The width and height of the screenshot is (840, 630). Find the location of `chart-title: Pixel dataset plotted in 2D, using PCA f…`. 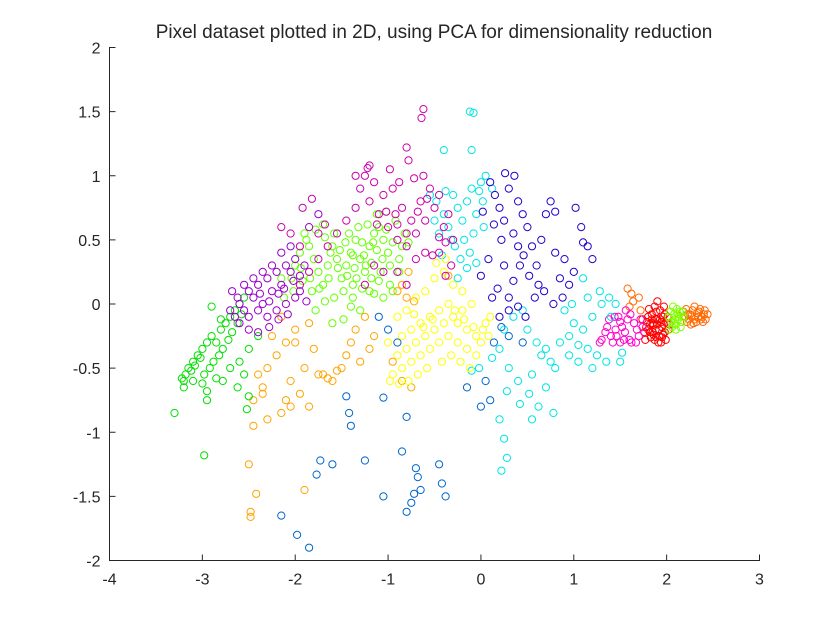

chart-title: Pixel dataset plotted in 2D, using PCA f… is located at coordinates (434, 32).